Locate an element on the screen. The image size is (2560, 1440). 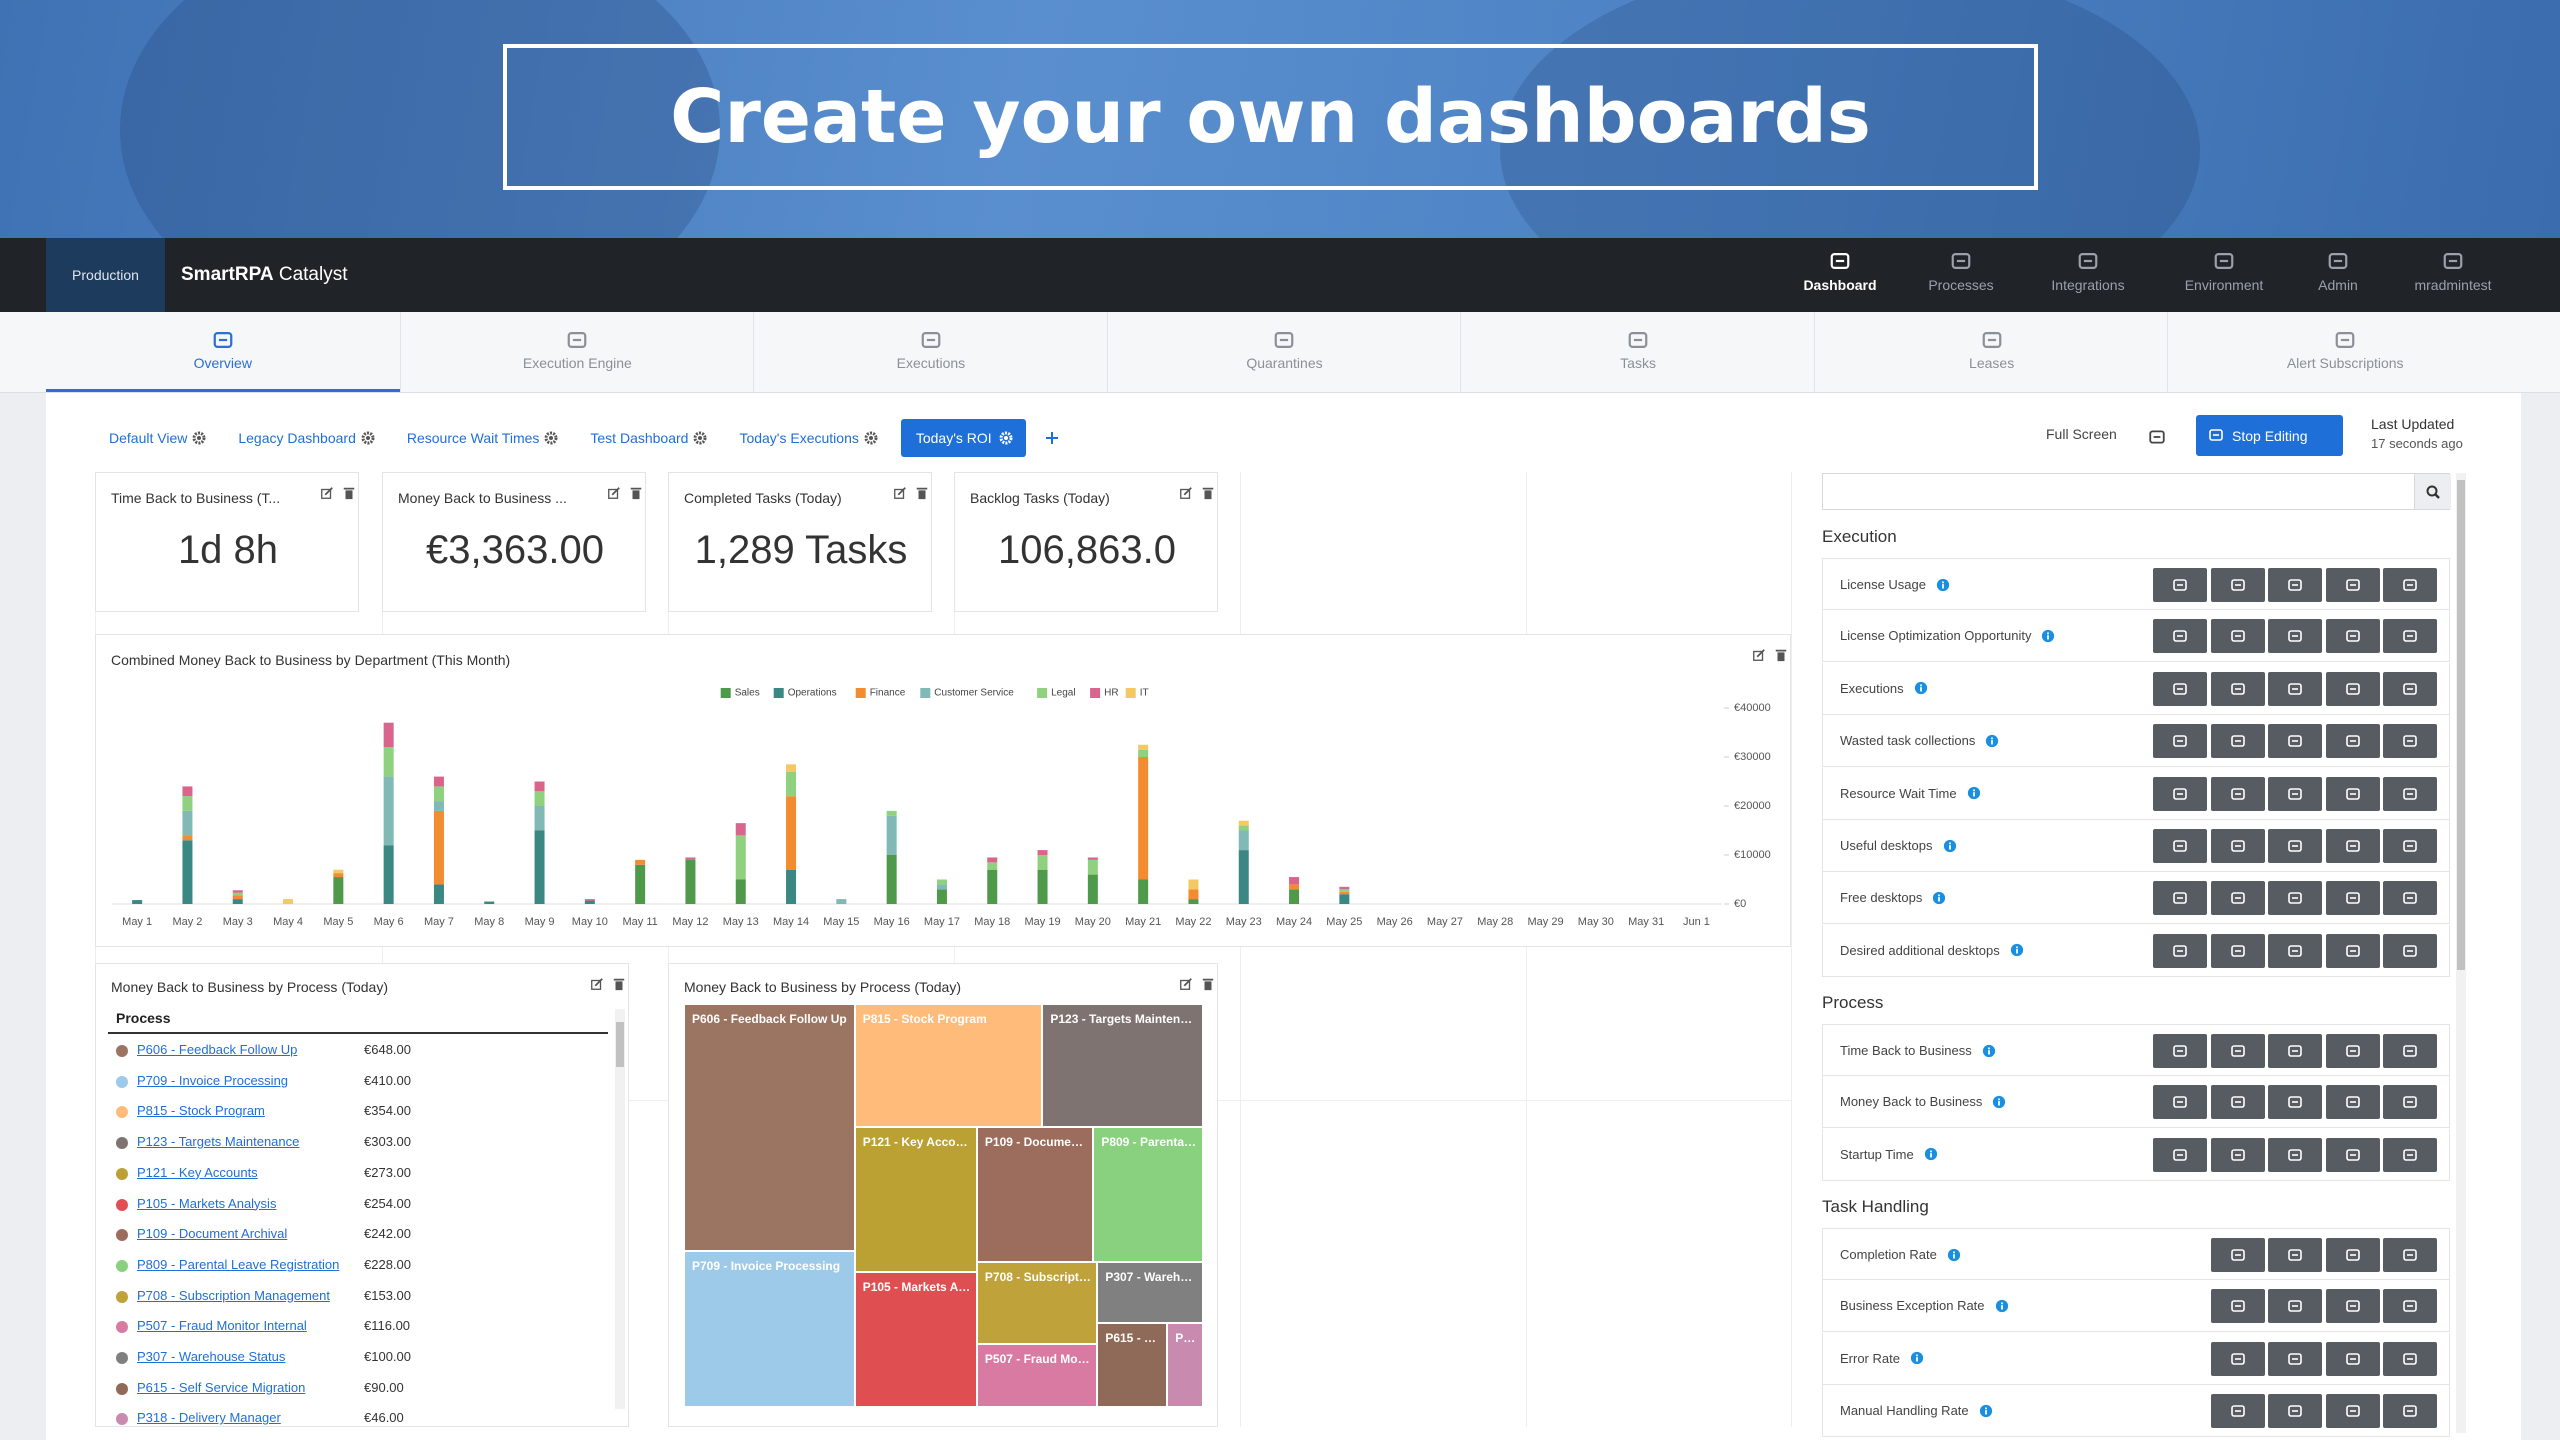
dashboard-tab-label: Test Dashboard is located at coordinates (639, 438).